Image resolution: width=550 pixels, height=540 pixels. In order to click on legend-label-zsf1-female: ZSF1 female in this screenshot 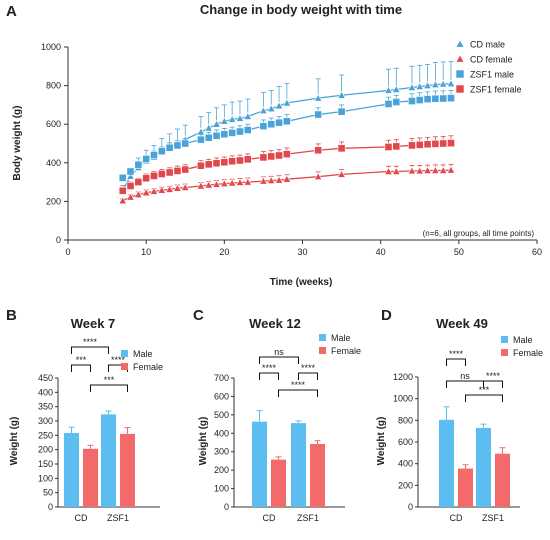, I will do `click(496, 90)`.